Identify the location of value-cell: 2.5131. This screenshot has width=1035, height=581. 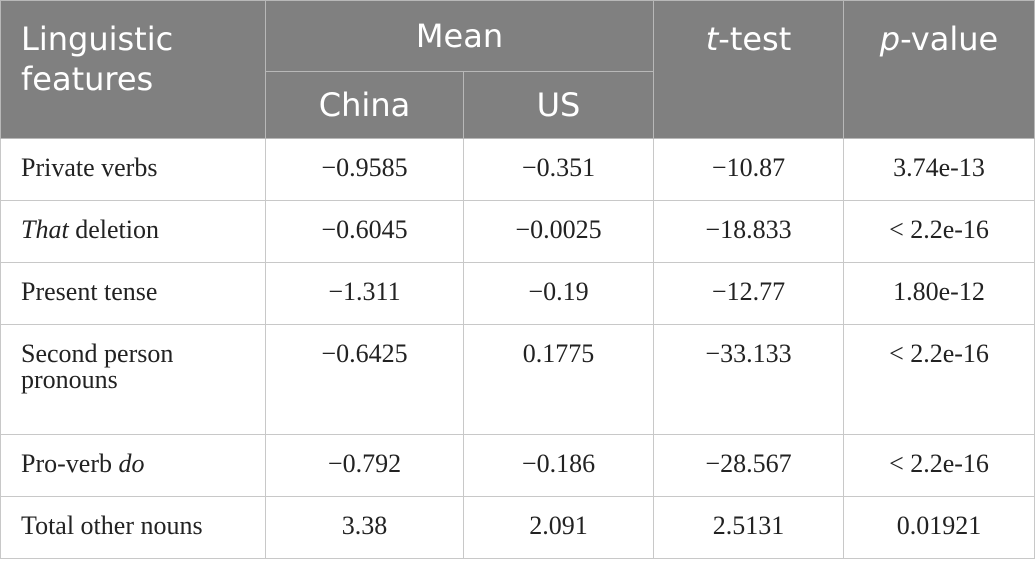
(748, 527).